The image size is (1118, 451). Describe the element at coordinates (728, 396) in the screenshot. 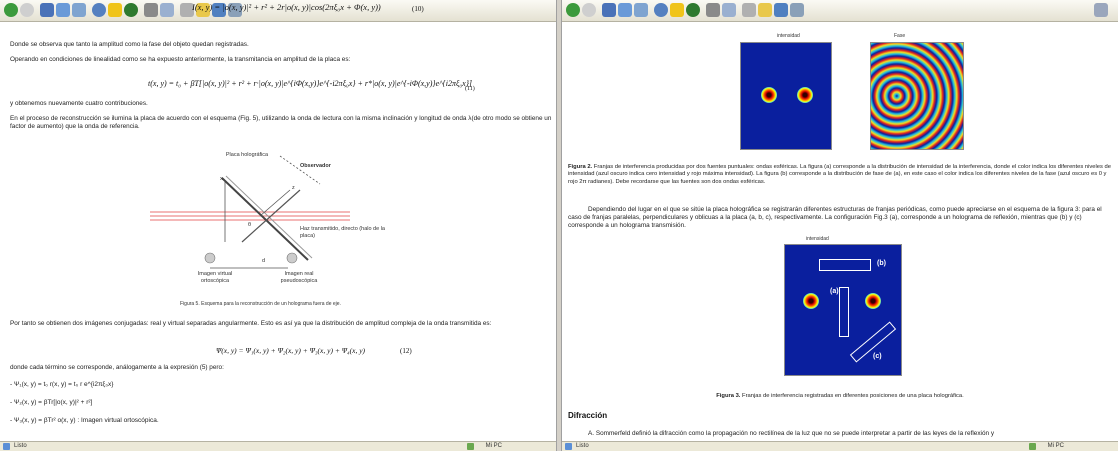

I see `figure-3-caption-label: Figura 3.` at that location.